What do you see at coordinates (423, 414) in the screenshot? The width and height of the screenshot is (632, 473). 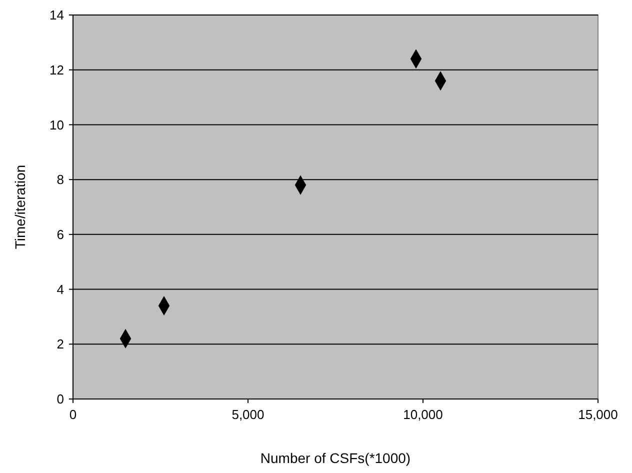 I see `x-tick-label: 10,000` at bounding box center [423, 414].